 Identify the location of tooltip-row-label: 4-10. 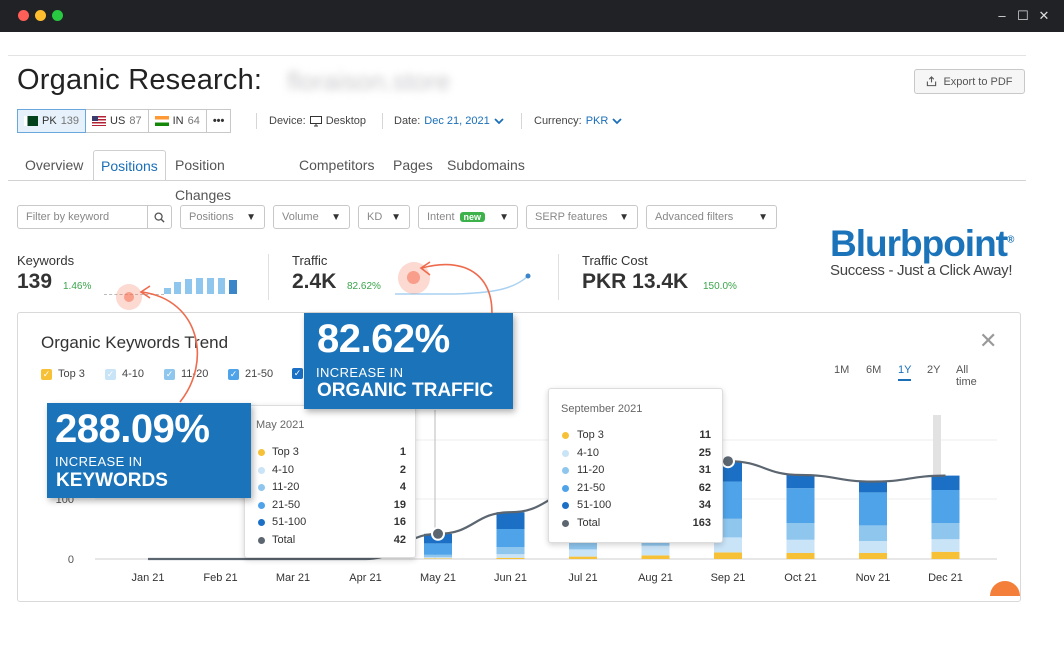
(588, 452).